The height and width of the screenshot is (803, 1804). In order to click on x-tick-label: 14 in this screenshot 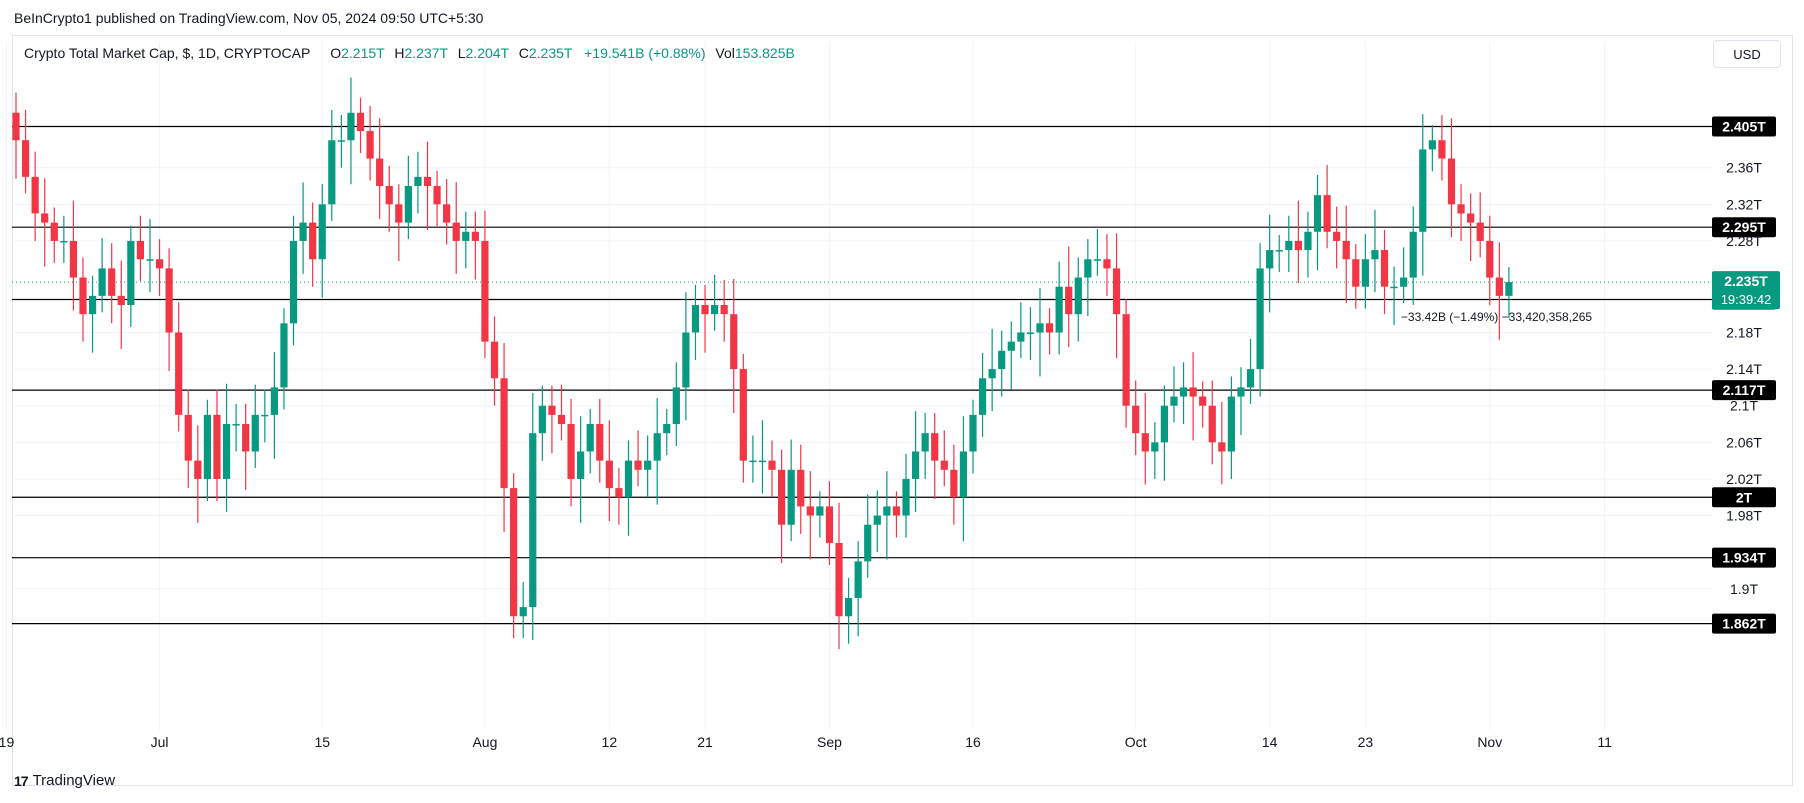, I will do `click(1270, 742)`.